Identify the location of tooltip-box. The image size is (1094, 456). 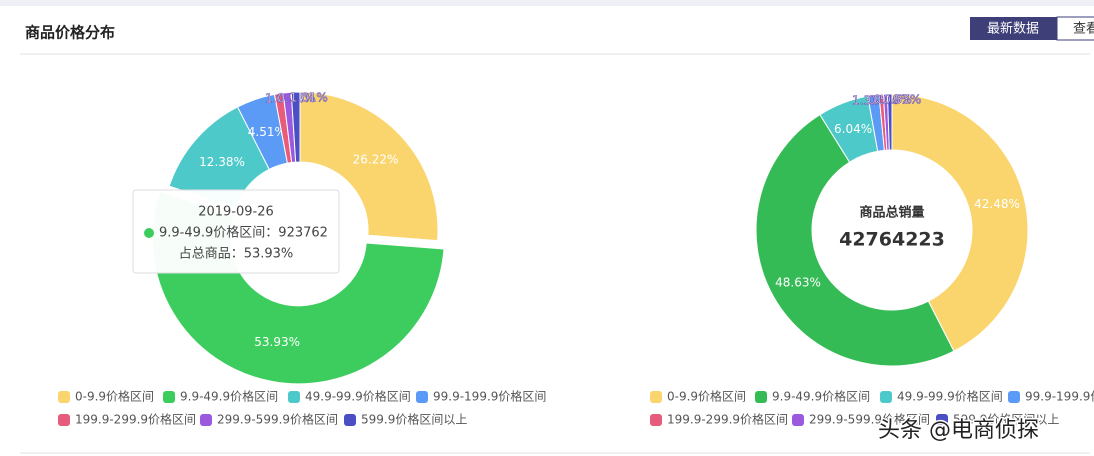
(236, 231).